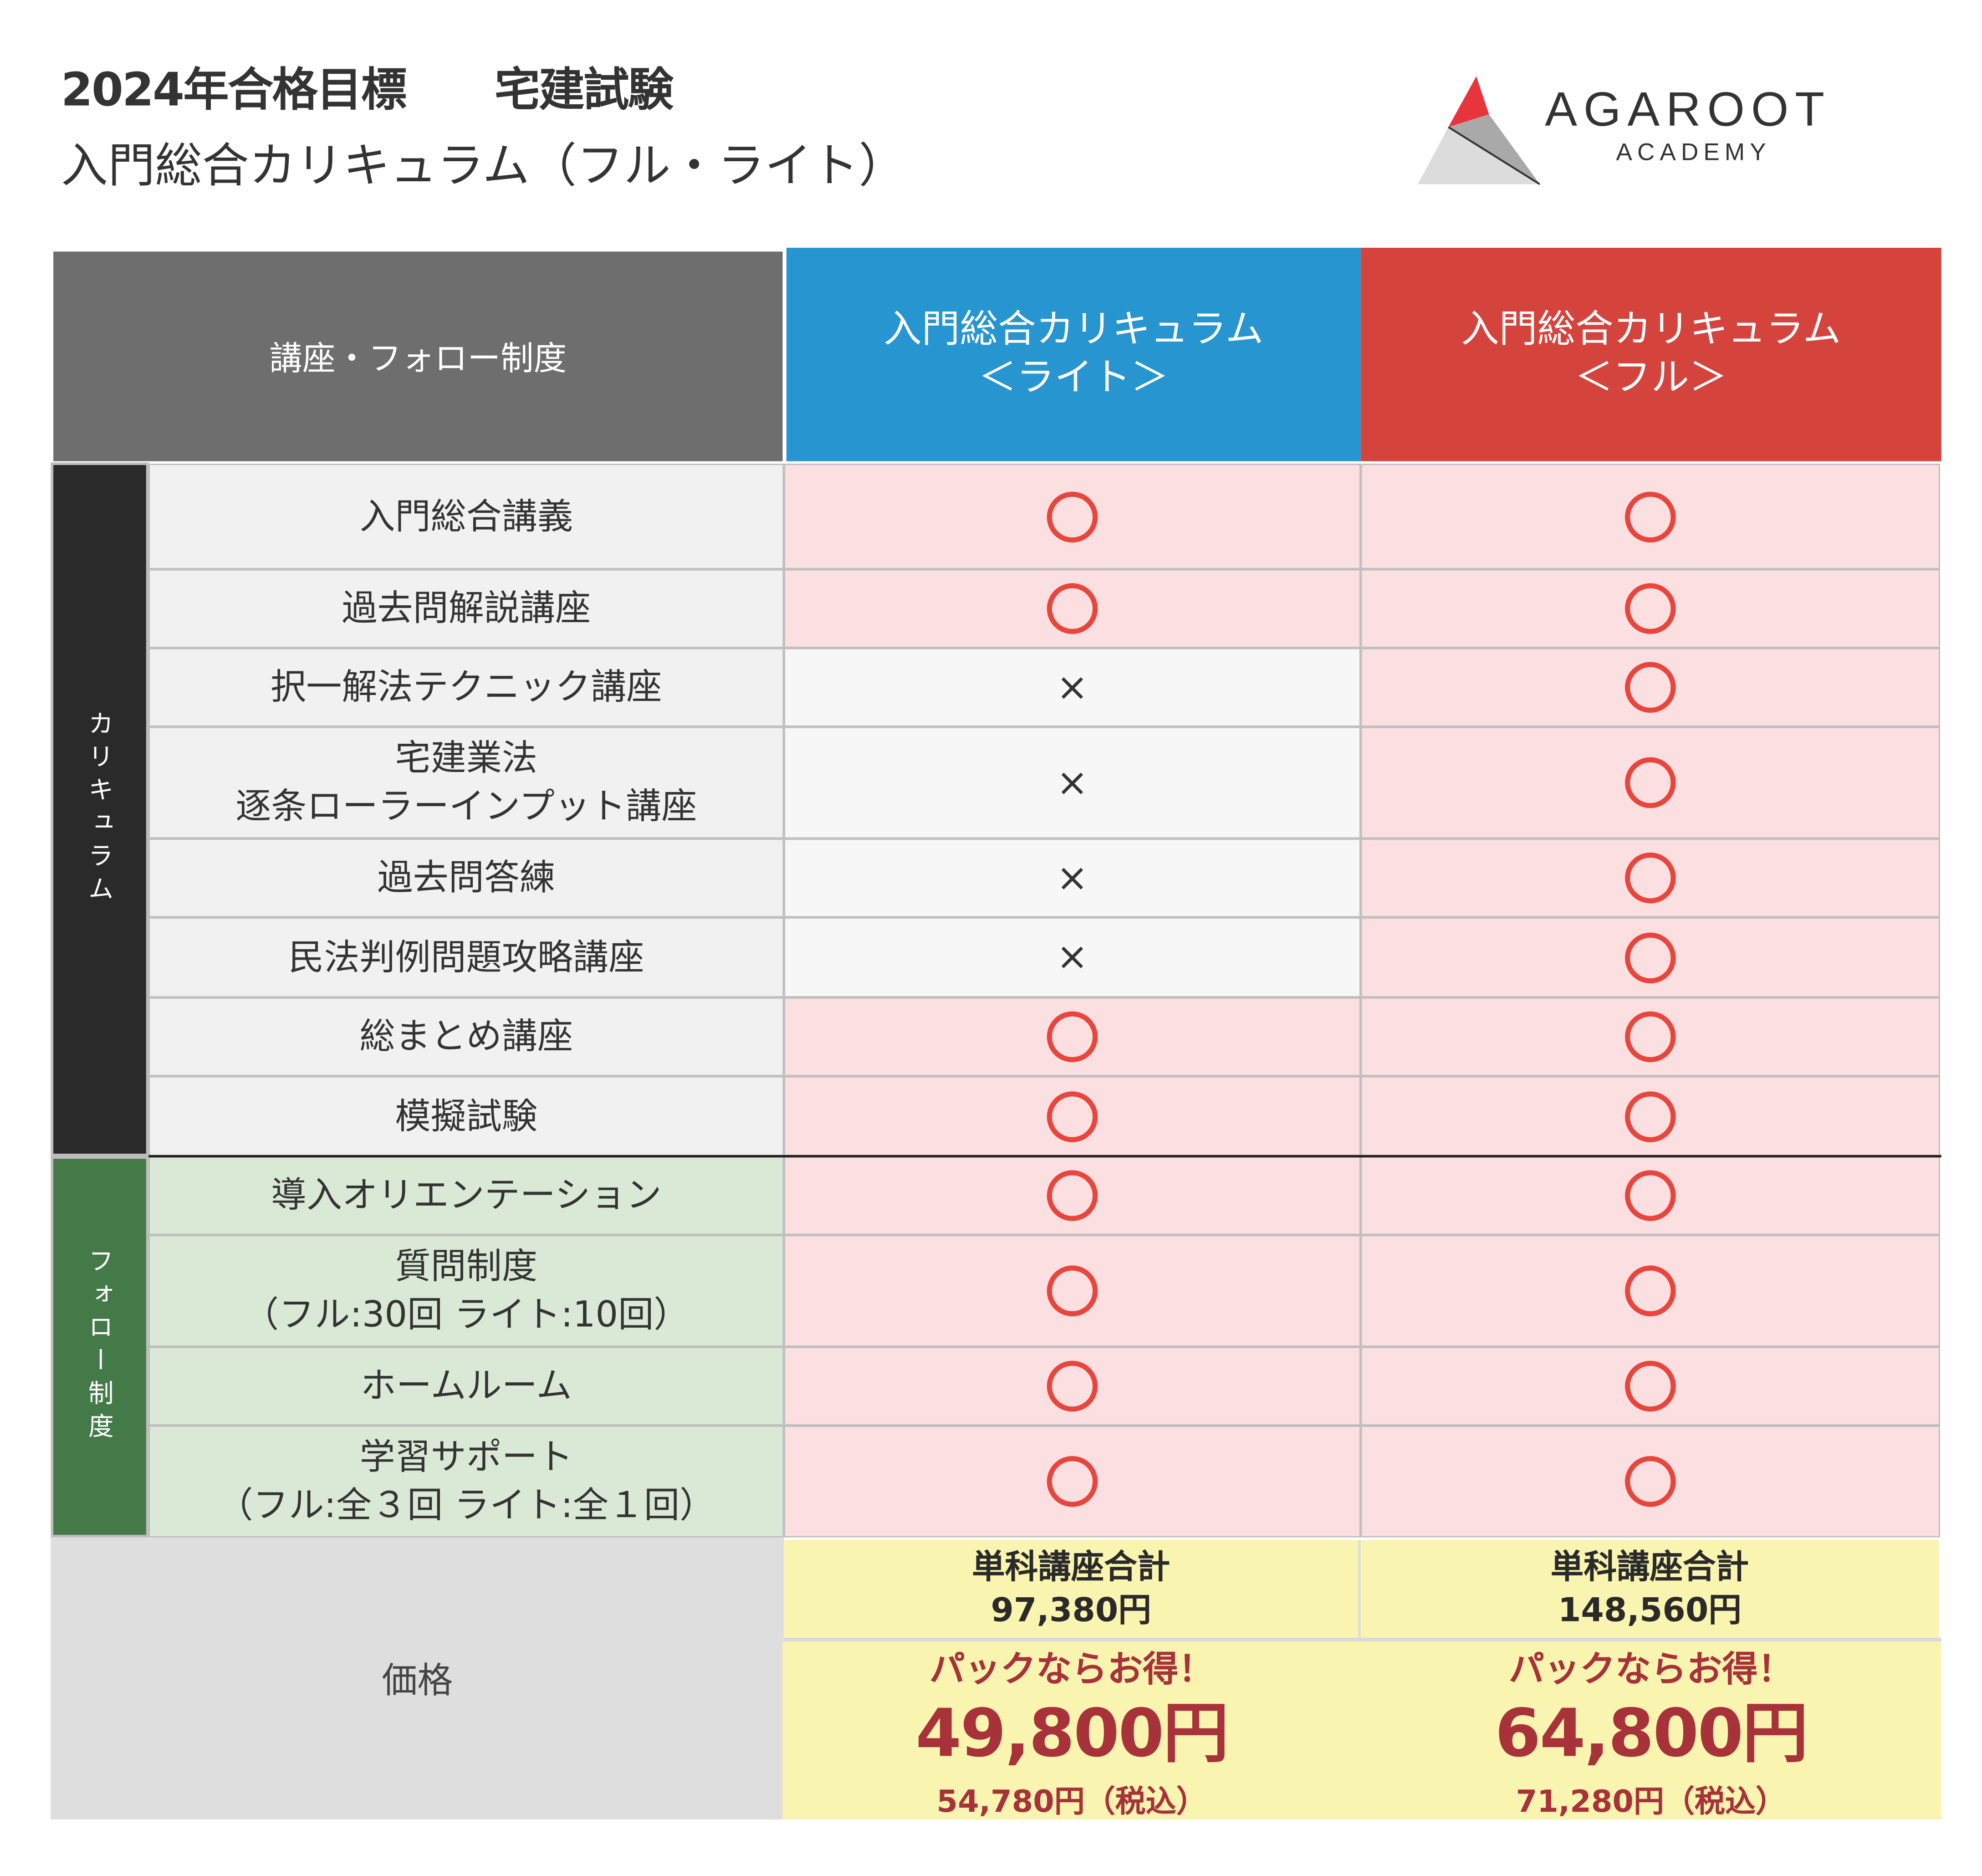 The height and width of the screenshot is (1876, 1982). What do you see at coordinates (417, 1678) in the screenshot?
I see `price-label: 価格` at bounding box center [417, 1678].